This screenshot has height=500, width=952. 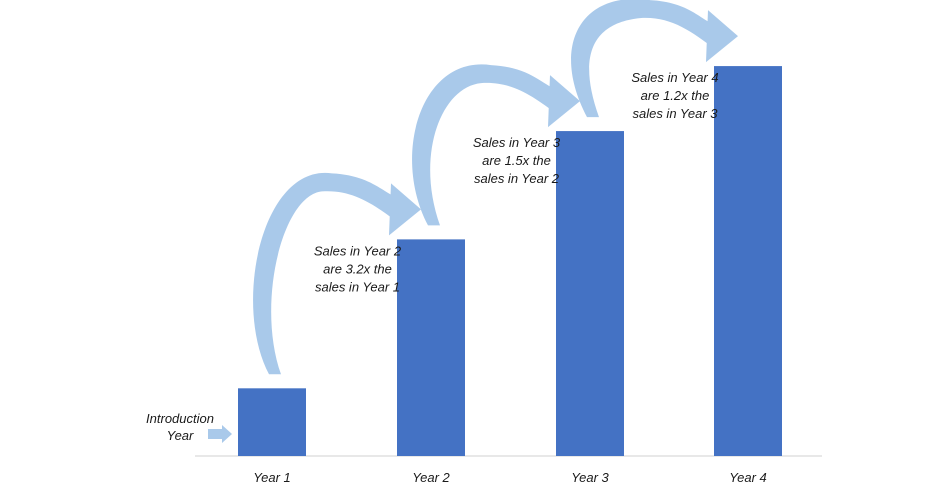 I want to click on x-tick-label: Year 3, so click(x=590, y=477).